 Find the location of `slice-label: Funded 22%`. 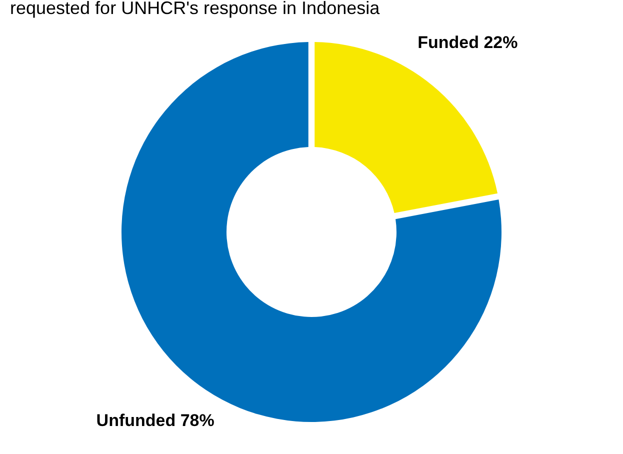

slice-label: Funded 22% is located at coordinates (468, 42).